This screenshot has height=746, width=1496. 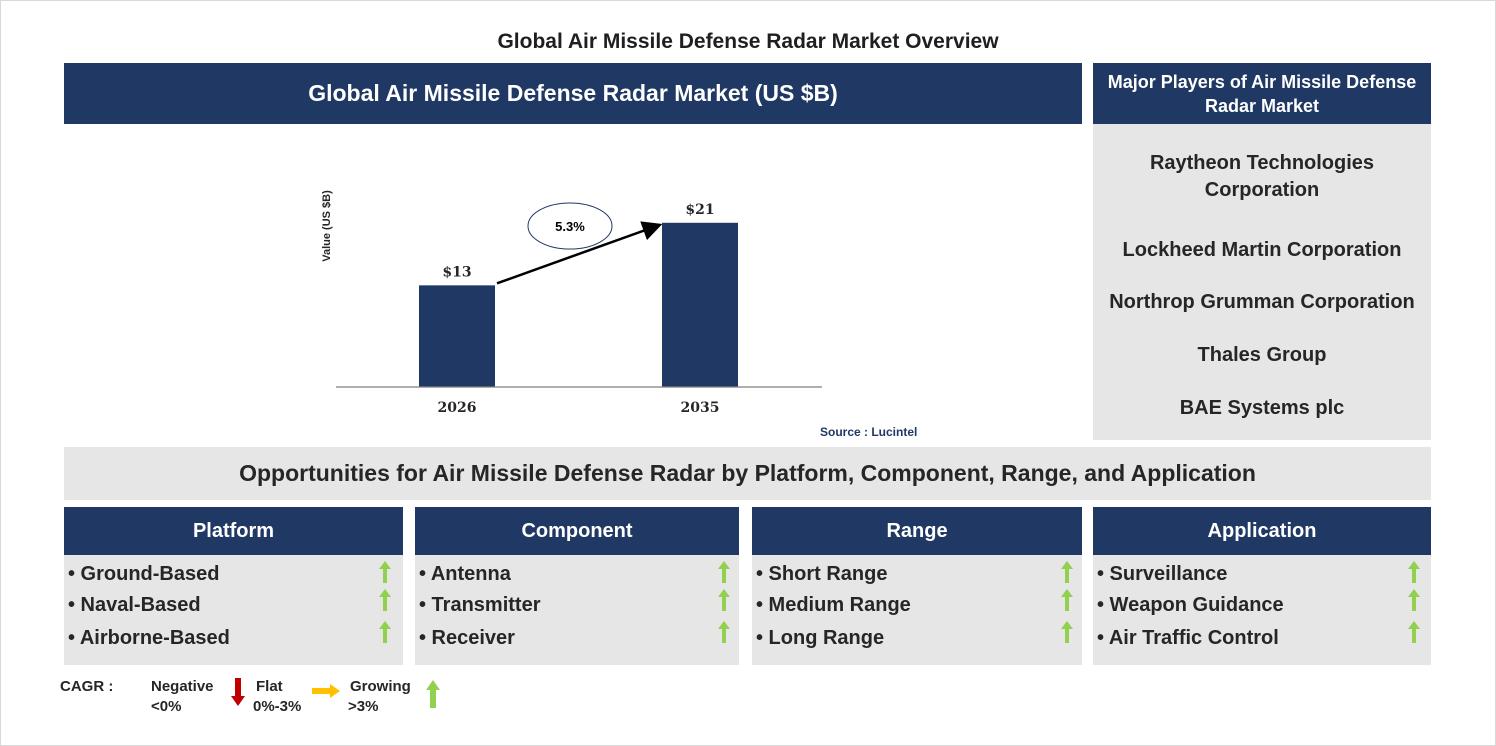 I want to click on source-note: Source : Lucintel, so click(x=869, y=432).